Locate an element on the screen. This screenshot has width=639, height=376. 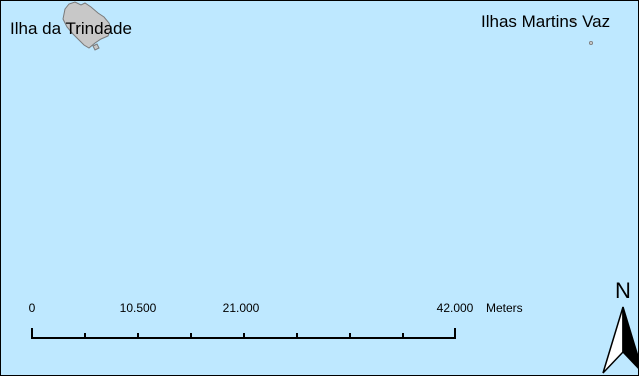
scale-unit: Meters is located at coordinates (504, 308).